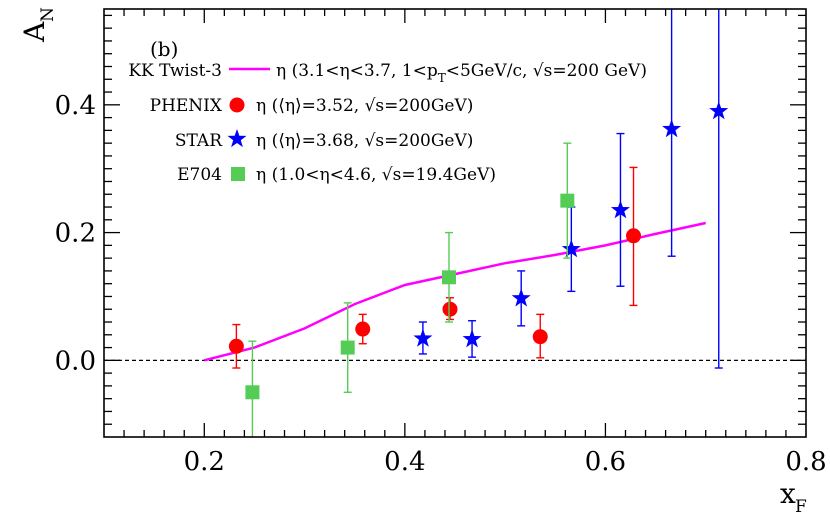  Describe the element at coordinates (75, 361) in the screenshot. I see `y-tick-label: 0.0` at that location.